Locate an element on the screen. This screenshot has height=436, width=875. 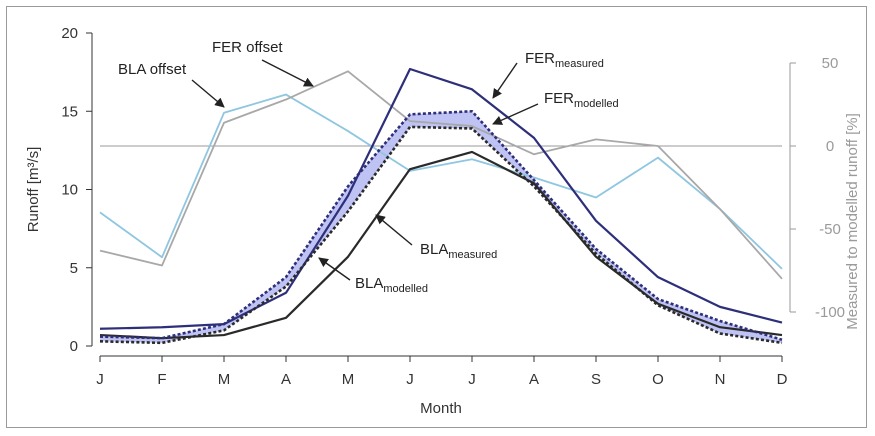
x-axis-tick-label: N is located at coordinates (720, 379).